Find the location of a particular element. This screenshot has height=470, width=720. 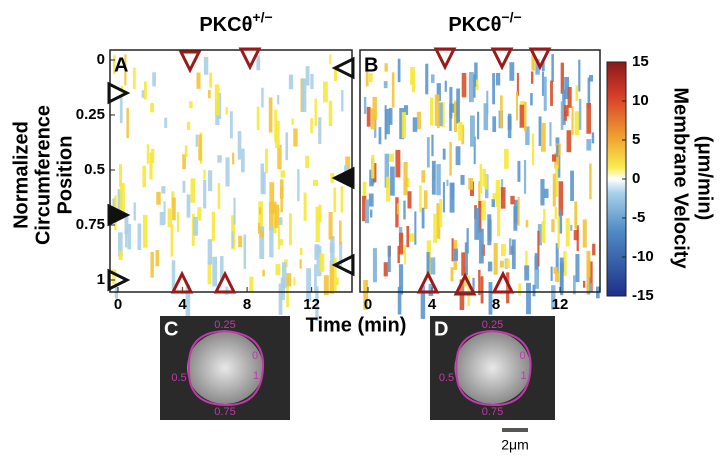

x-tick-label: 0 is located at coordinates (368, 304).